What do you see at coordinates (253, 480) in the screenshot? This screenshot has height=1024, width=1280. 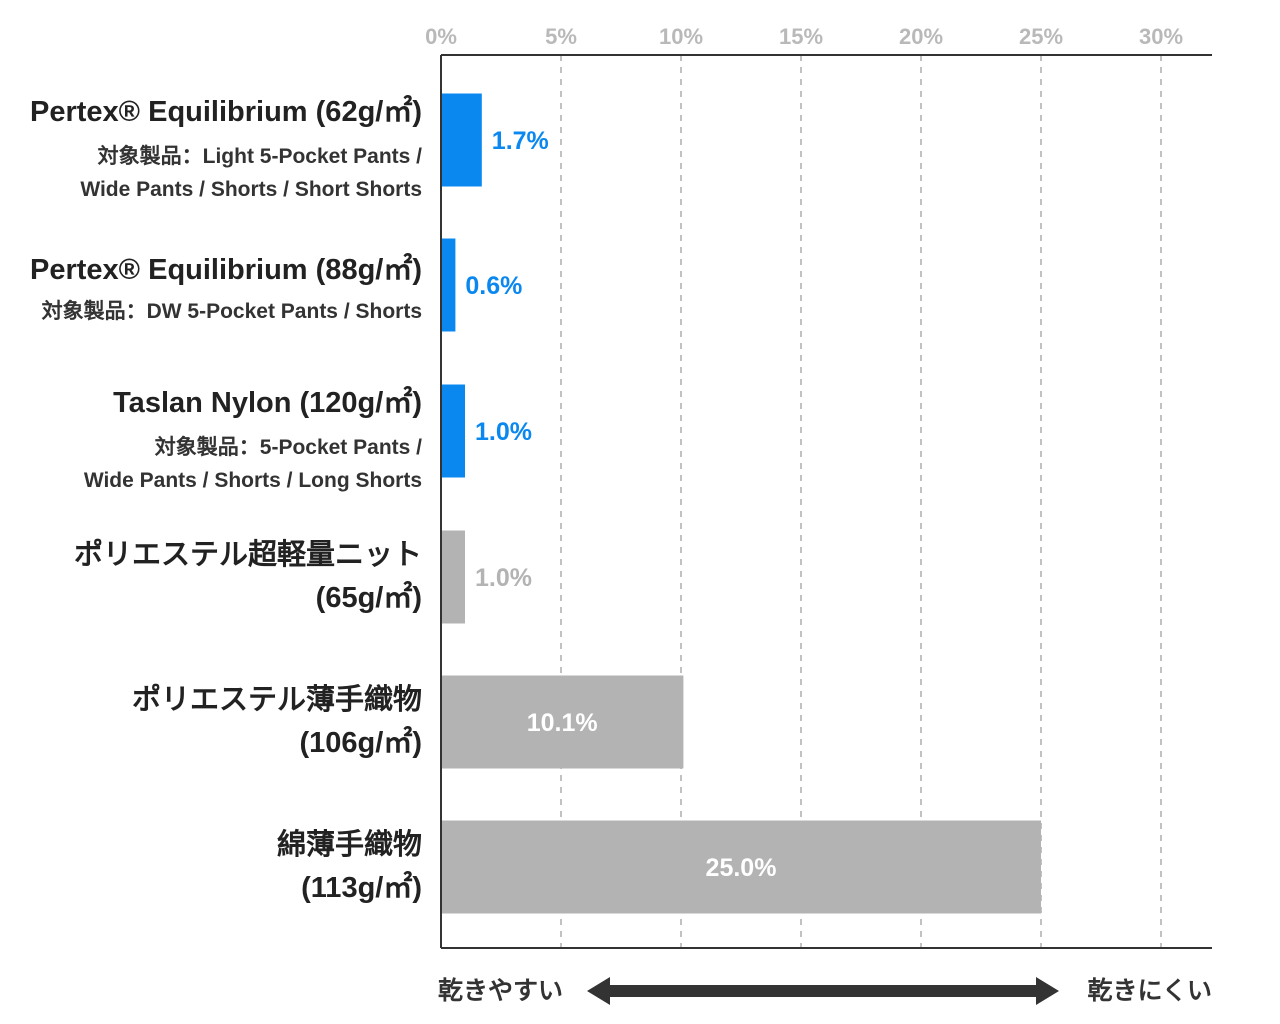 I see `category-sublabel: Wide Pants / Shorts / Long Shorts` at bounding box center [253, 480].